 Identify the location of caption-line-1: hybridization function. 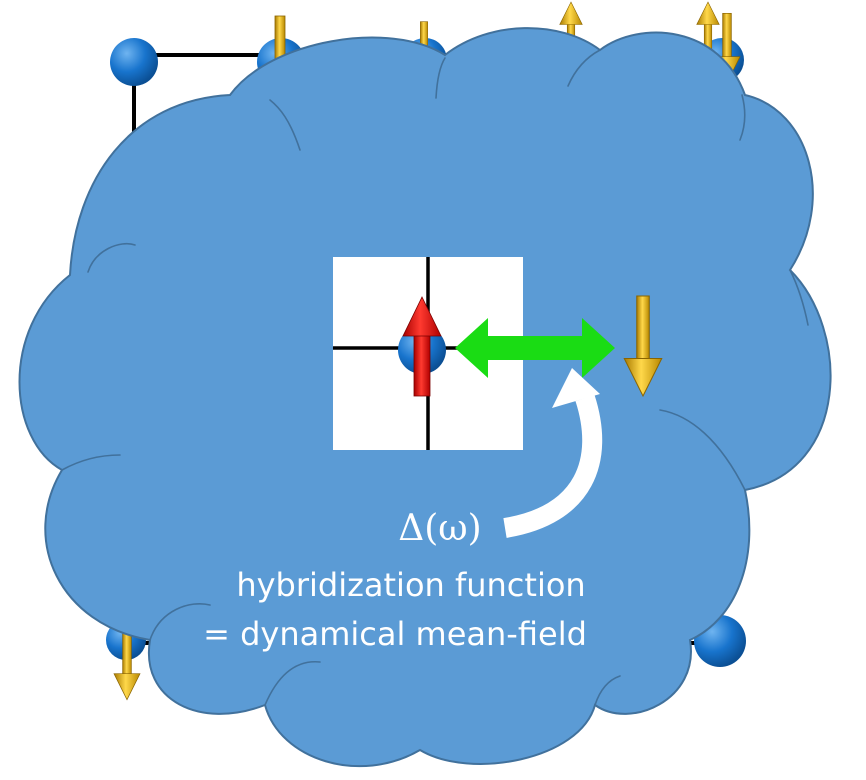
(410, 585).